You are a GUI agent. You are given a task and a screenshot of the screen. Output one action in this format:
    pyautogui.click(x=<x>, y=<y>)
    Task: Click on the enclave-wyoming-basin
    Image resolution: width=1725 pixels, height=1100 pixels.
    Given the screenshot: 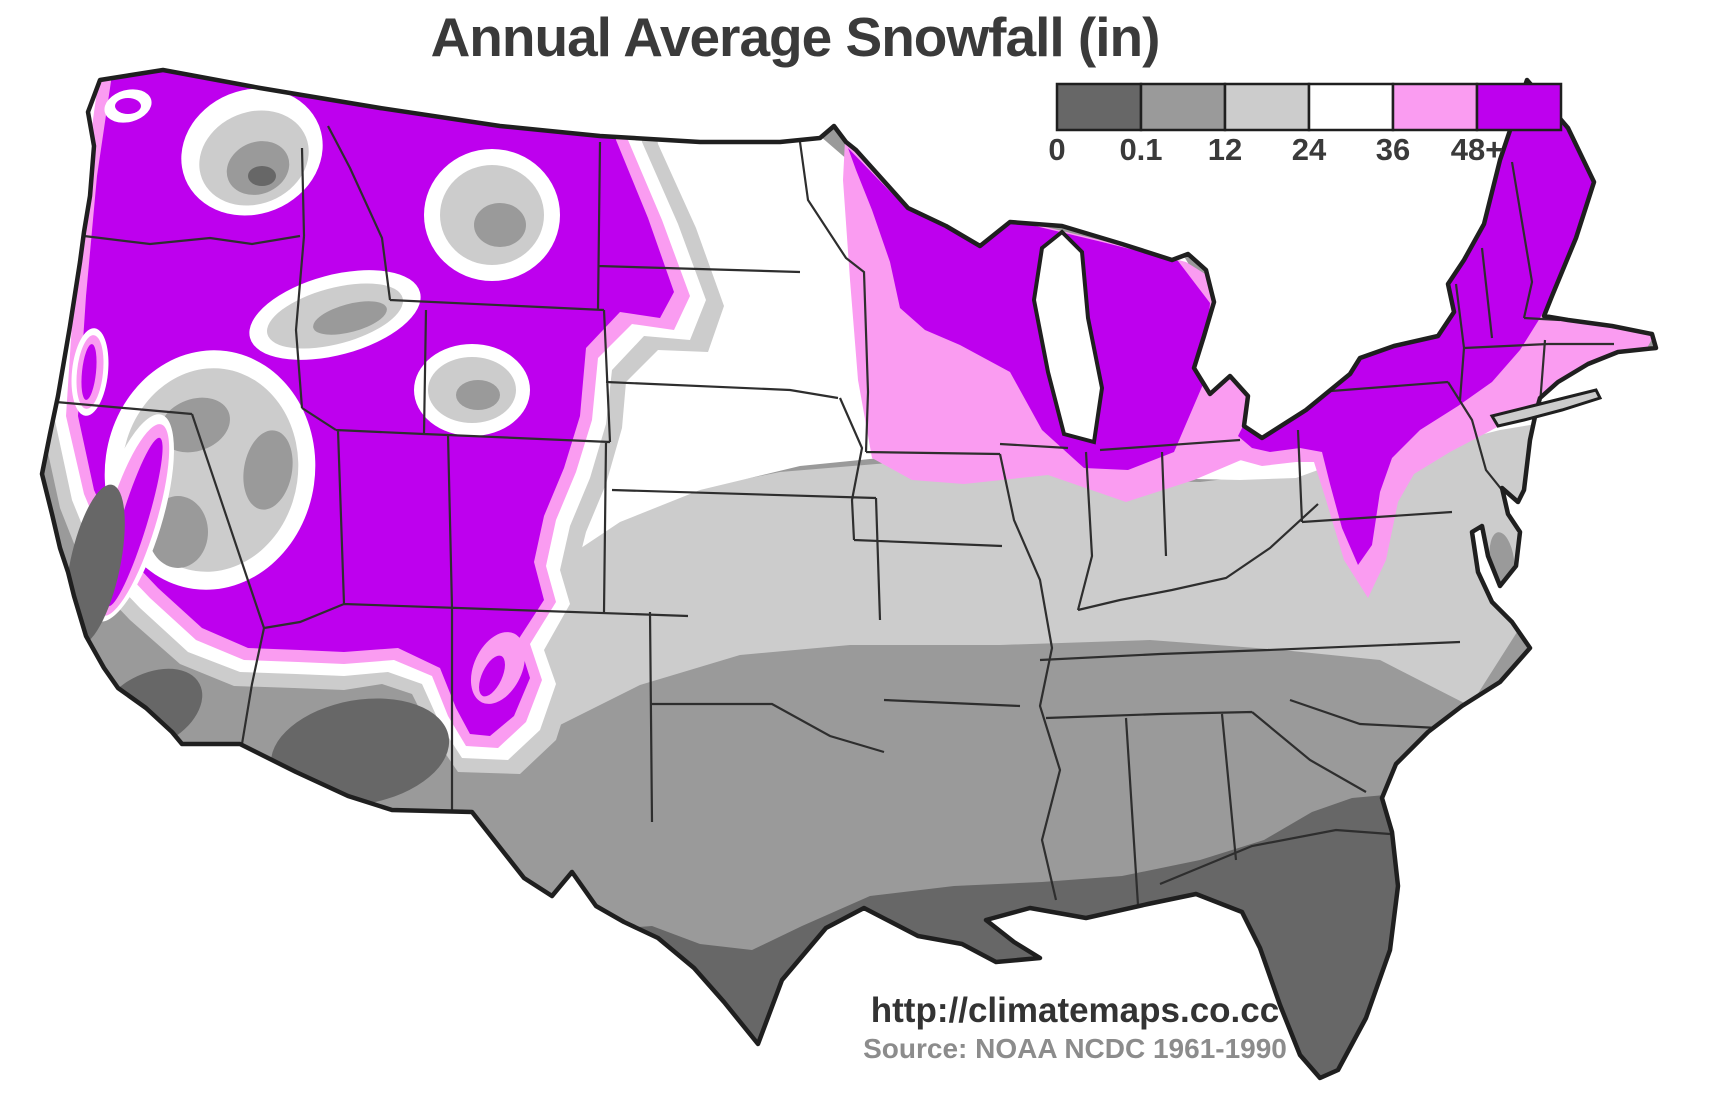 What is the action you would take?
    pyautogui.click(x=472, y=390)
    